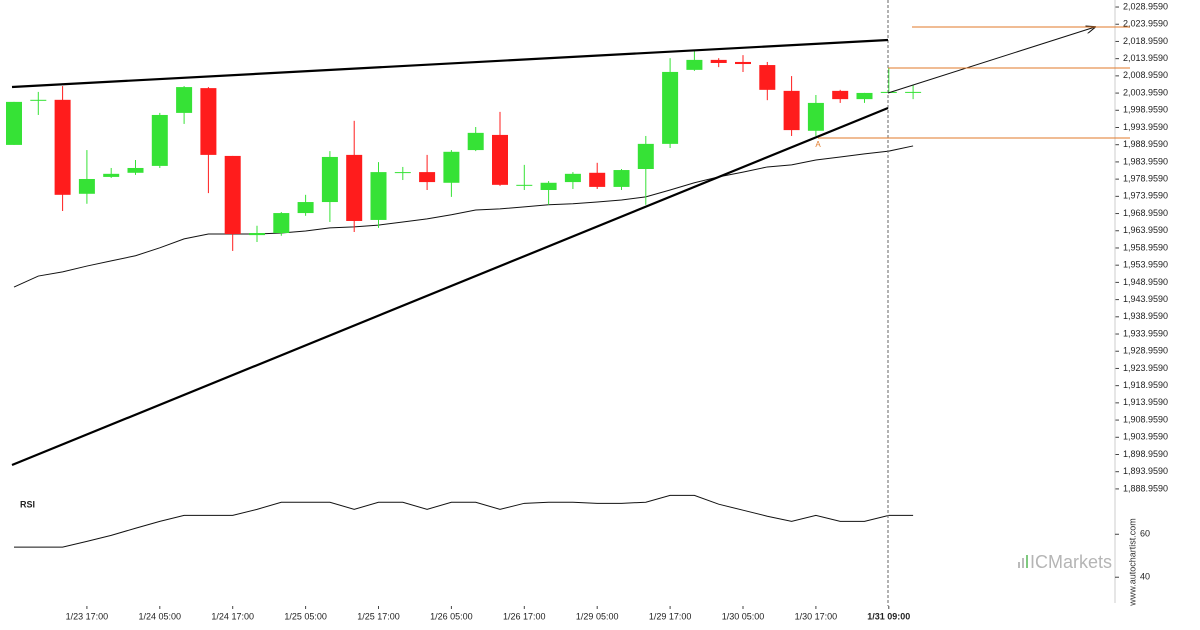  I want to click on x-tick-label: 1/30 17:00, so click(816, 616).